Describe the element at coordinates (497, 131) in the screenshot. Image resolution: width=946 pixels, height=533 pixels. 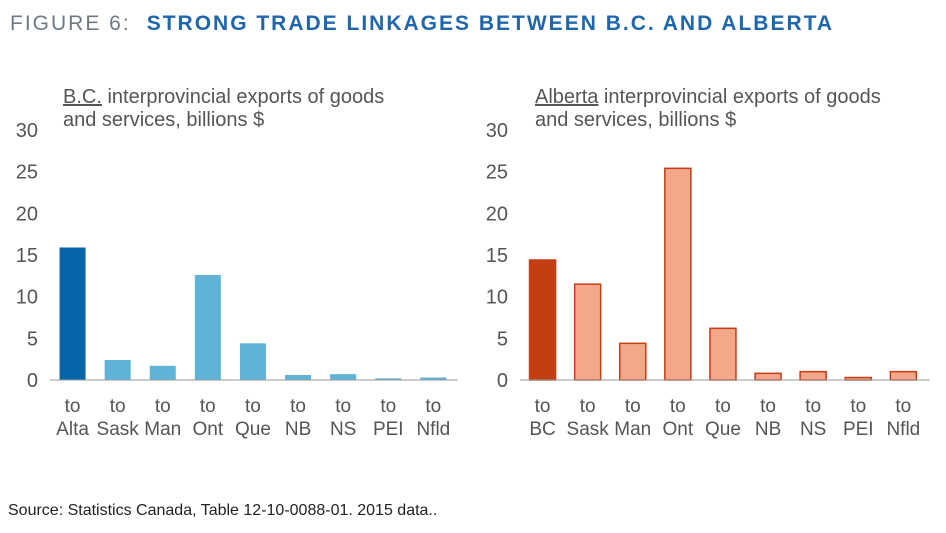
I see `ab-y-tick-label: 30` at that location.